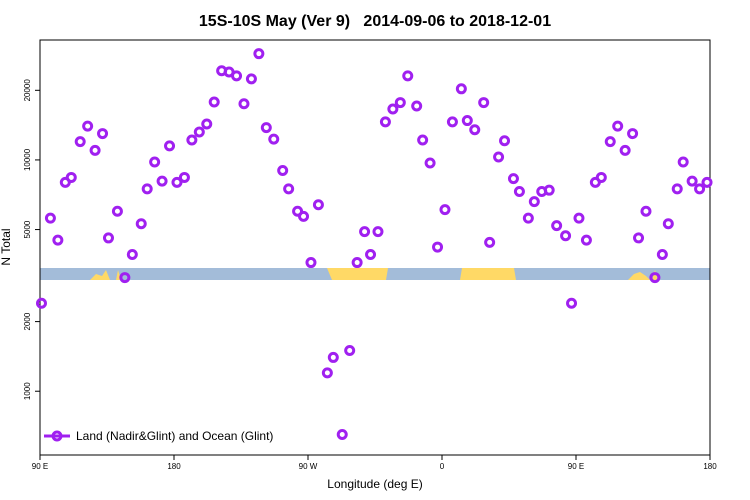  Describe the element at coordinates (6, 246) in the screenshot. I see `y-axis-title: N Total` at that location.